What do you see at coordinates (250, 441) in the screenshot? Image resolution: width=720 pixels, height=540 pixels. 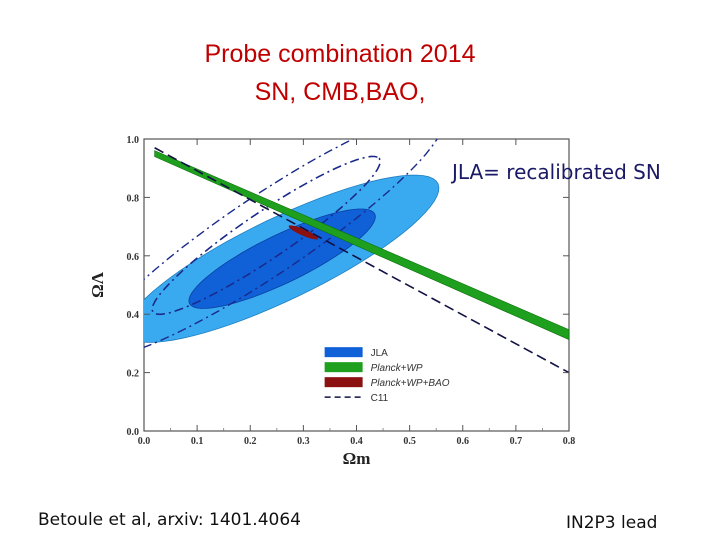 I see `x-tick-label: 0.2` at bounding box center [250, 441].